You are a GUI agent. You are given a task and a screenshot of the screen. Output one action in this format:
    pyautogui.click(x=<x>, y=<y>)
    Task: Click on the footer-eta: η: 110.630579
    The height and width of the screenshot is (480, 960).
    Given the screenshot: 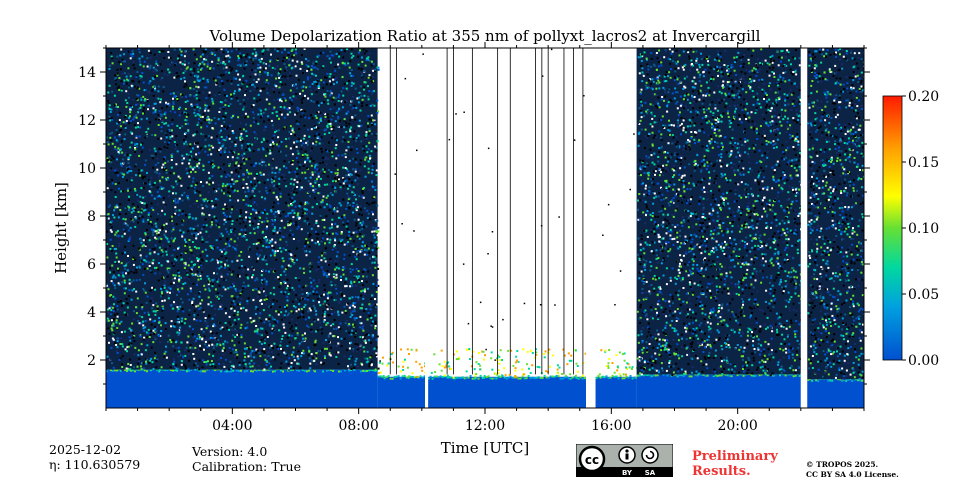 What is the action you would take?
    pyautogui.click(x=95, y=464)
    